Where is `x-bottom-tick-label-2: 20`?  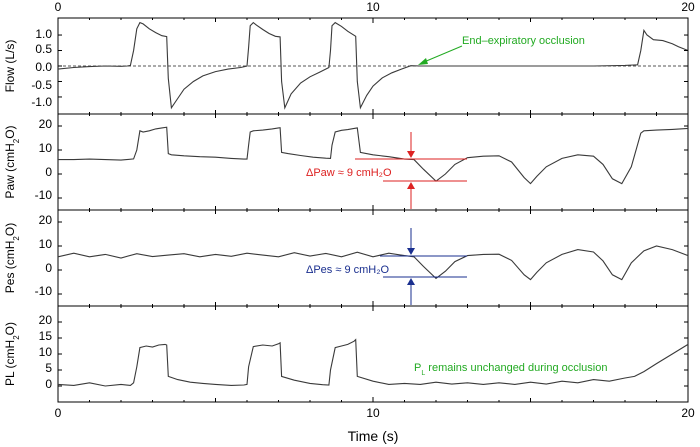 x-bottom-tick-label-2: 20 is located at coordinates (688, 413).